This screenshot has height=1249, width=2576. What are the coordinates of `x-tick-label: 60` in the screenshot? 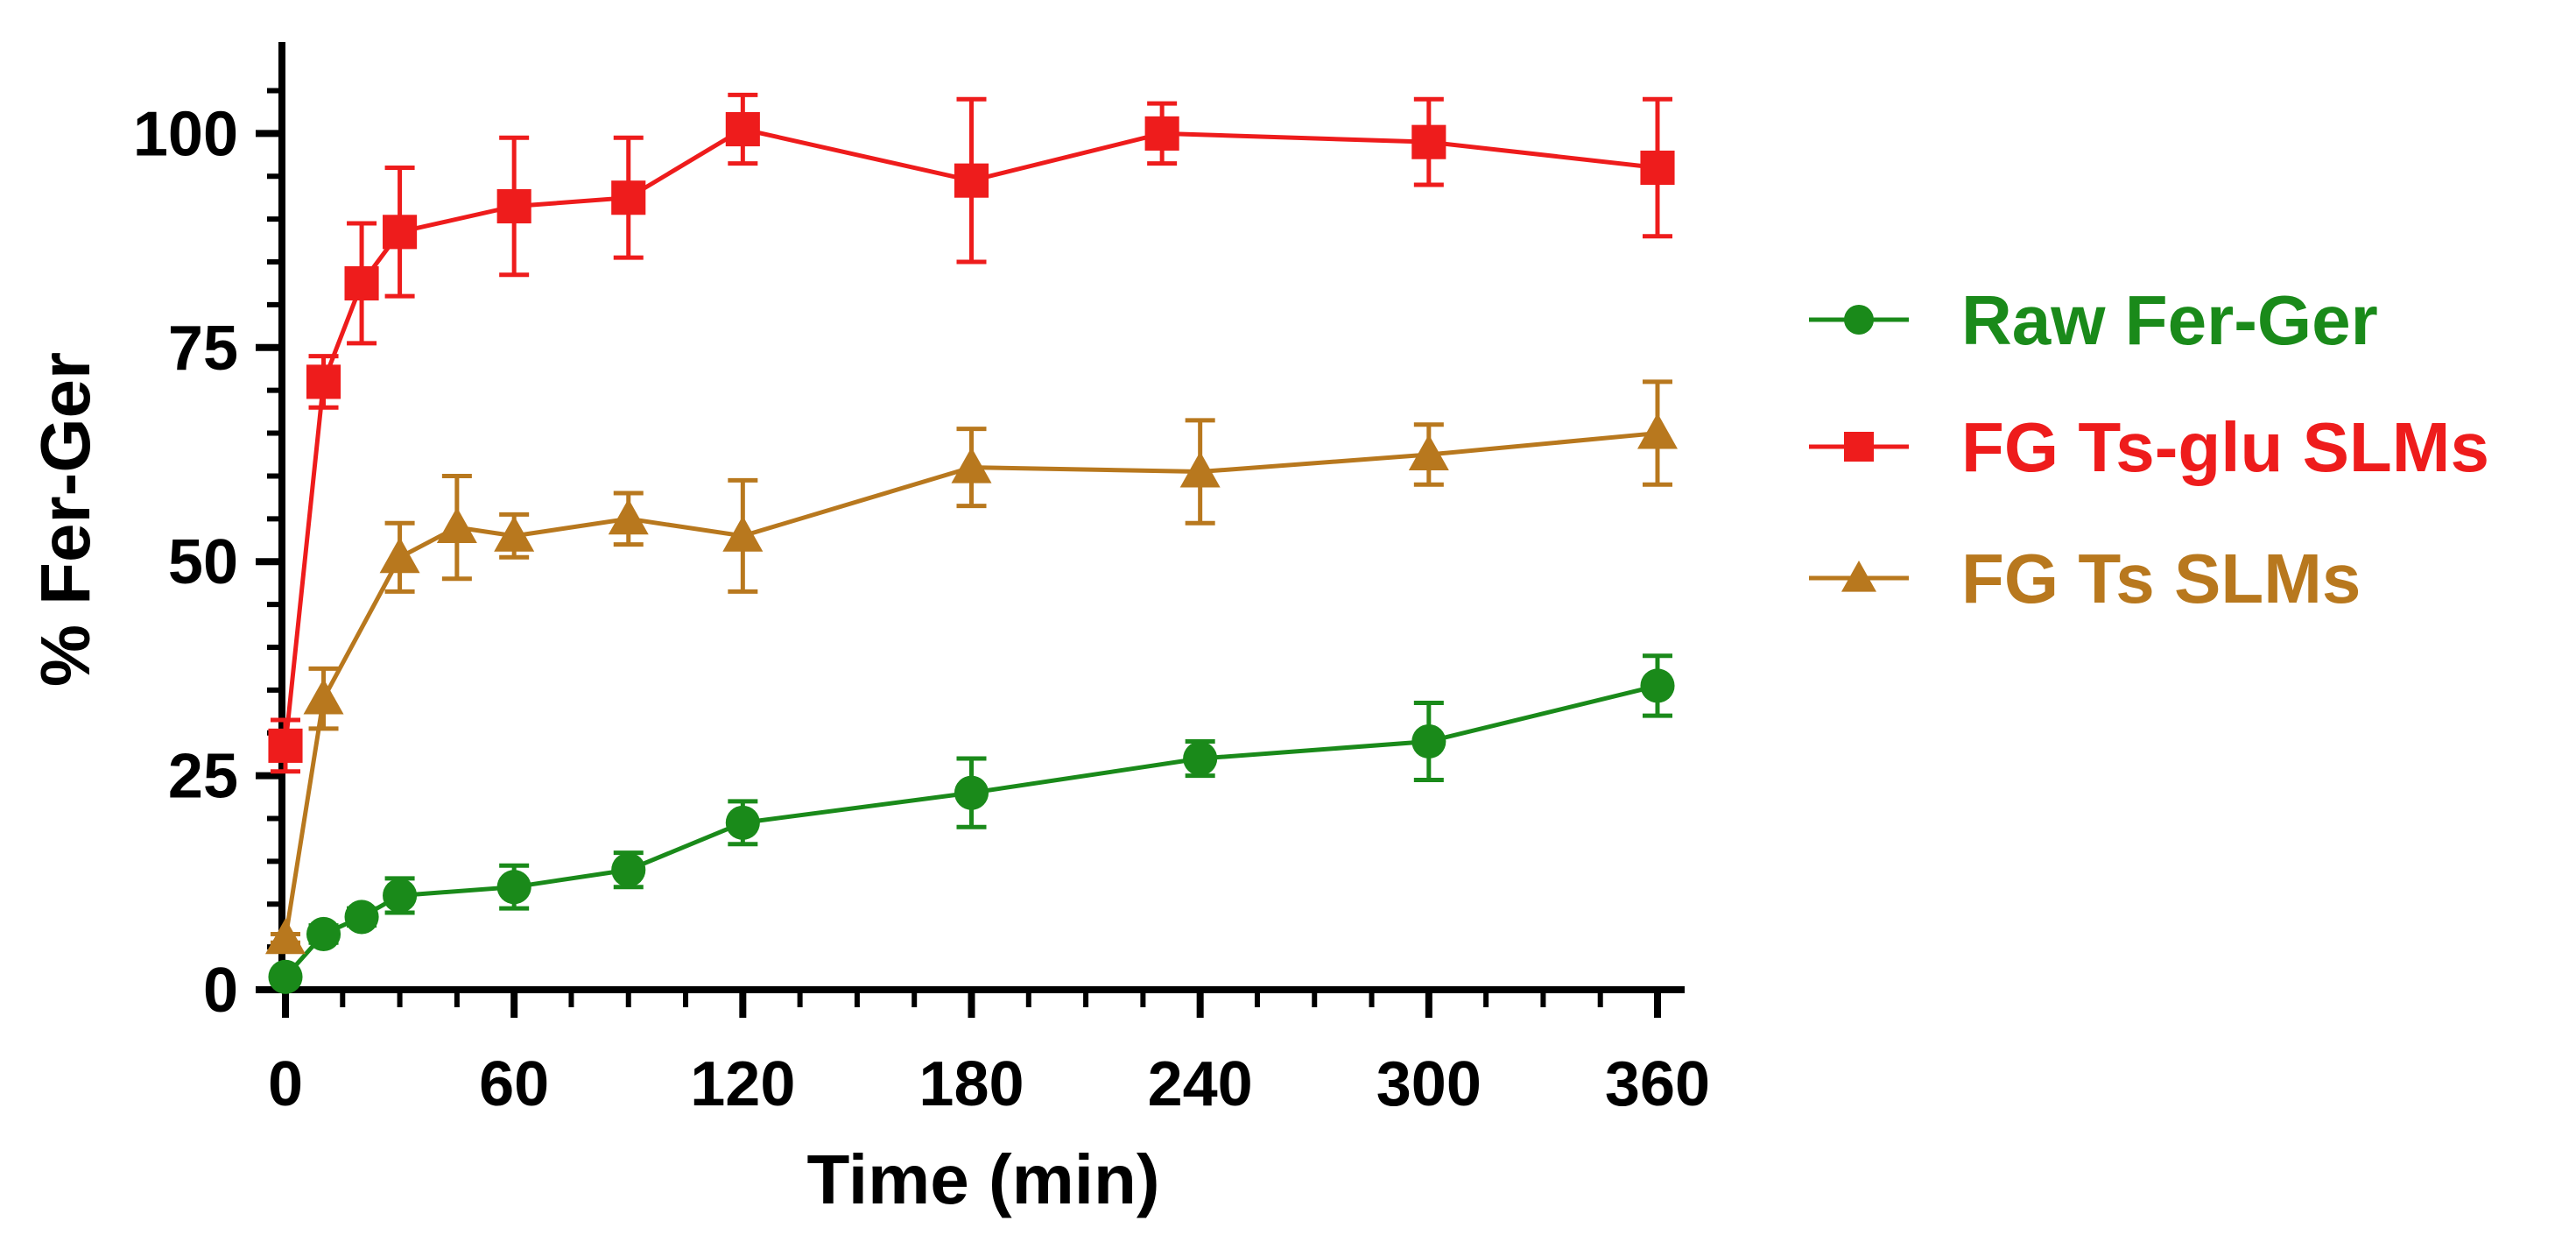 It's located at (514, 1084).